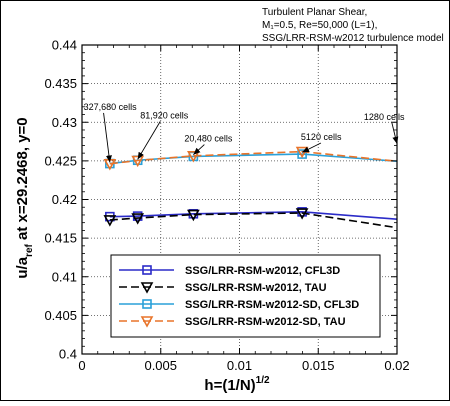  Describe the element at coordinates (22, 180) in the screenshot. I see `y-axis-title-rest: at x=29.2468, y=0` at that location.